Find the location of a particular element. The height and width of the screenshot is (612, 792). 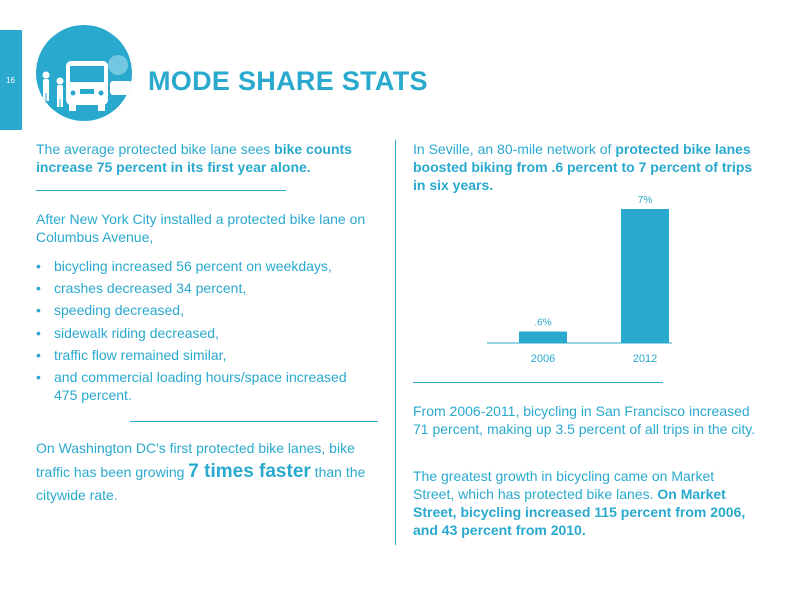

dc-text-end: than the citywide rate. is located at coordinates (201, 483).